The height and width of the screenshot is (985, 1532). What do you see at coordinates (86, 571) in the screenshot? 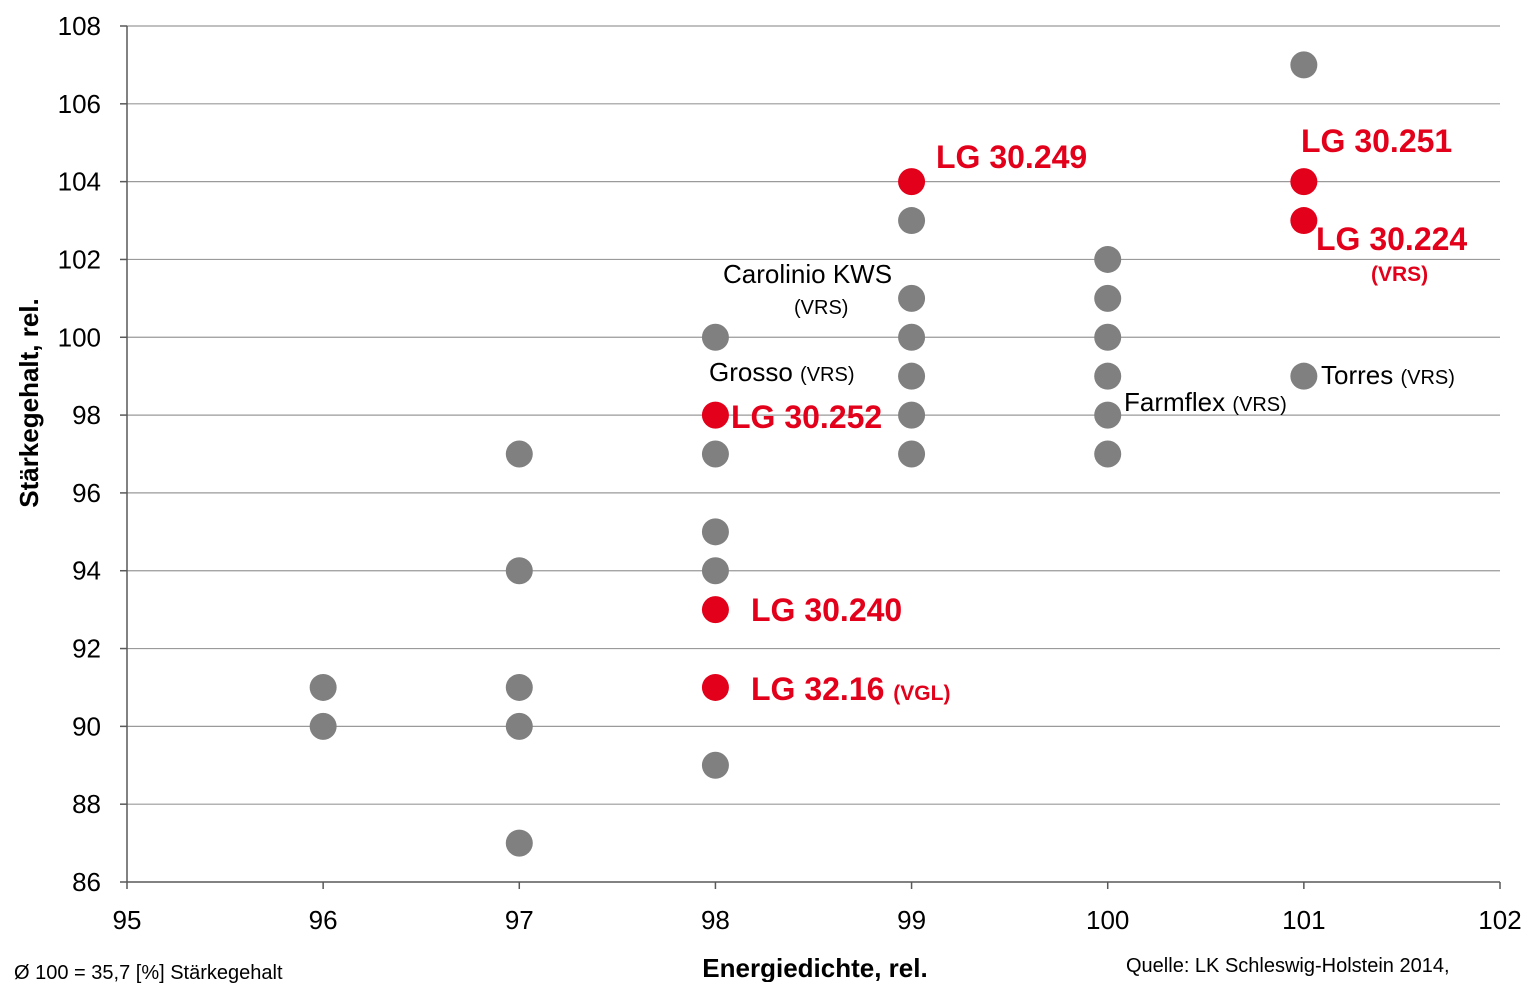
I see `y-tick-label: 94` at bounding box center [86, 571].